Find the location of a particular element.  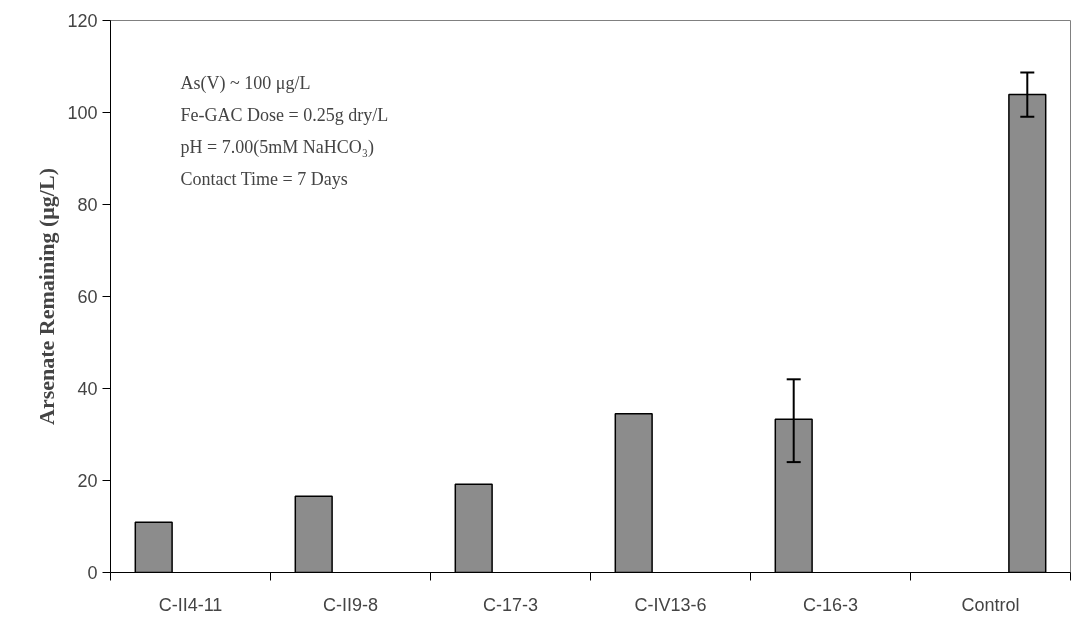

y-tick-label: 60 is located at coordinates (87, 297).